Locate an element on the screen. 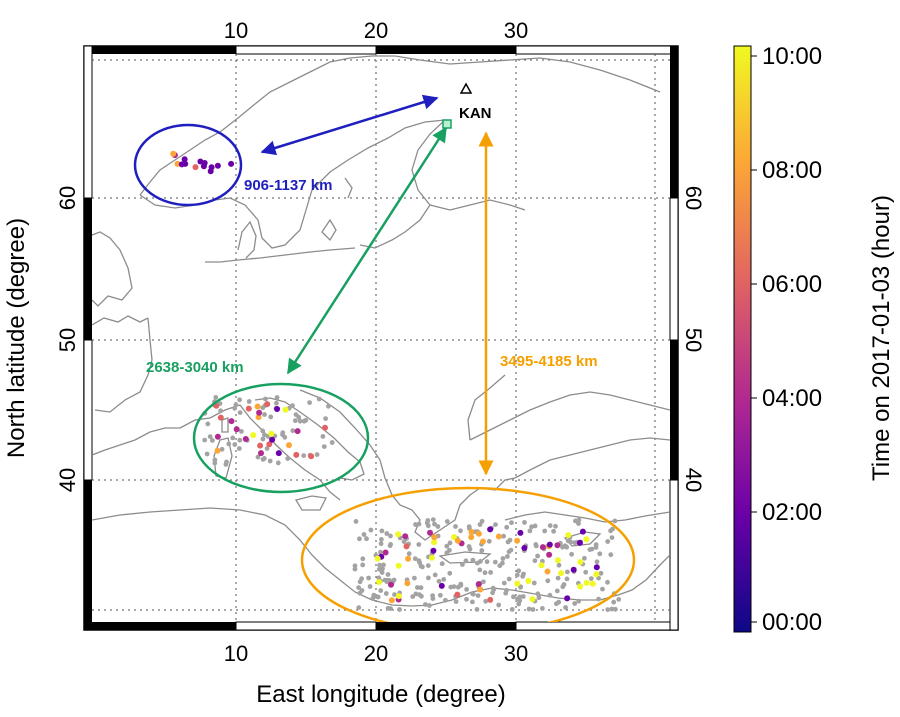 The image size is (900, 717). colorbar-tick-label: 10:00 is located at coordinates (792, 56).